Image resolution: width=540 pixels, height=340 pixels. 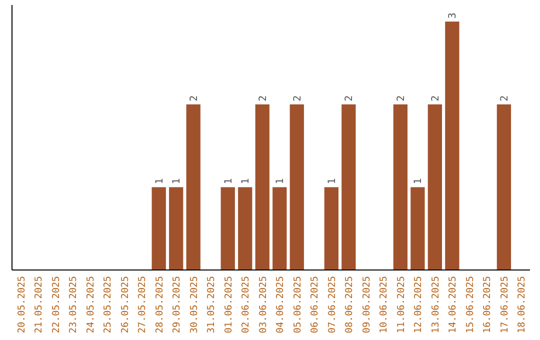 What do you see at coordinates (401, 305) in the screenshot?
I see `x-tick-label: 11.06.2025` at bounding box center [401, 305].